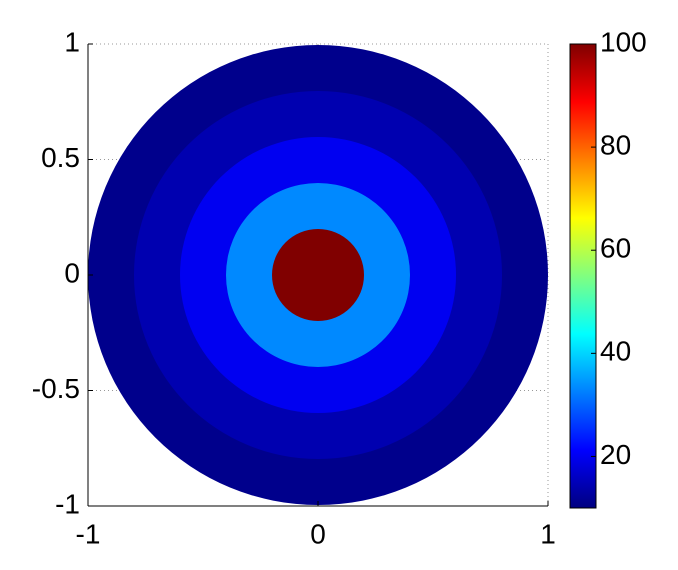  What do you see at coordinates (548, 533) in the screenshot?
I see `x-tick-label: 1` at bounding box center [548, 533].